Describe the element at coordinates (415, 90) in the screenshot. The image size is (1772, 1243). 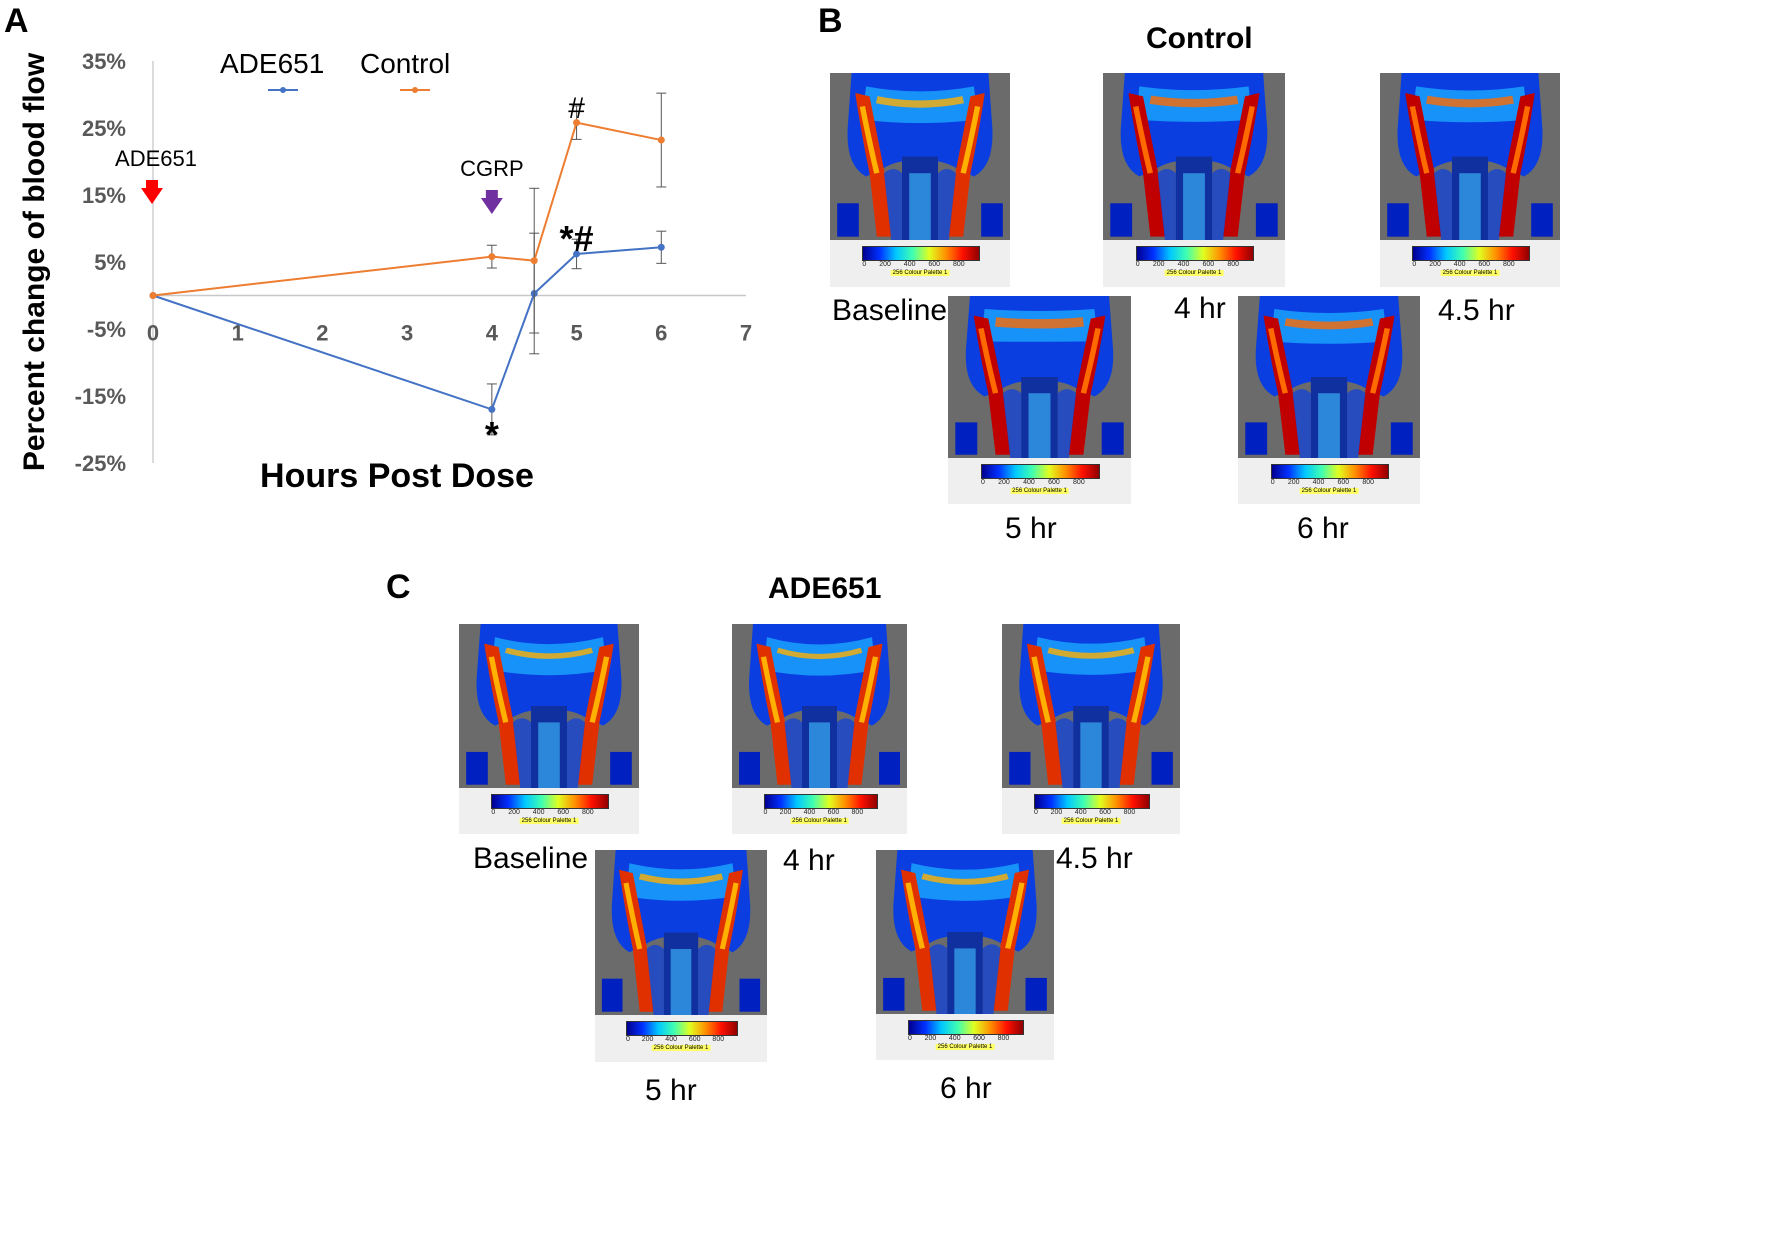
I see `legend-marker` at that location.